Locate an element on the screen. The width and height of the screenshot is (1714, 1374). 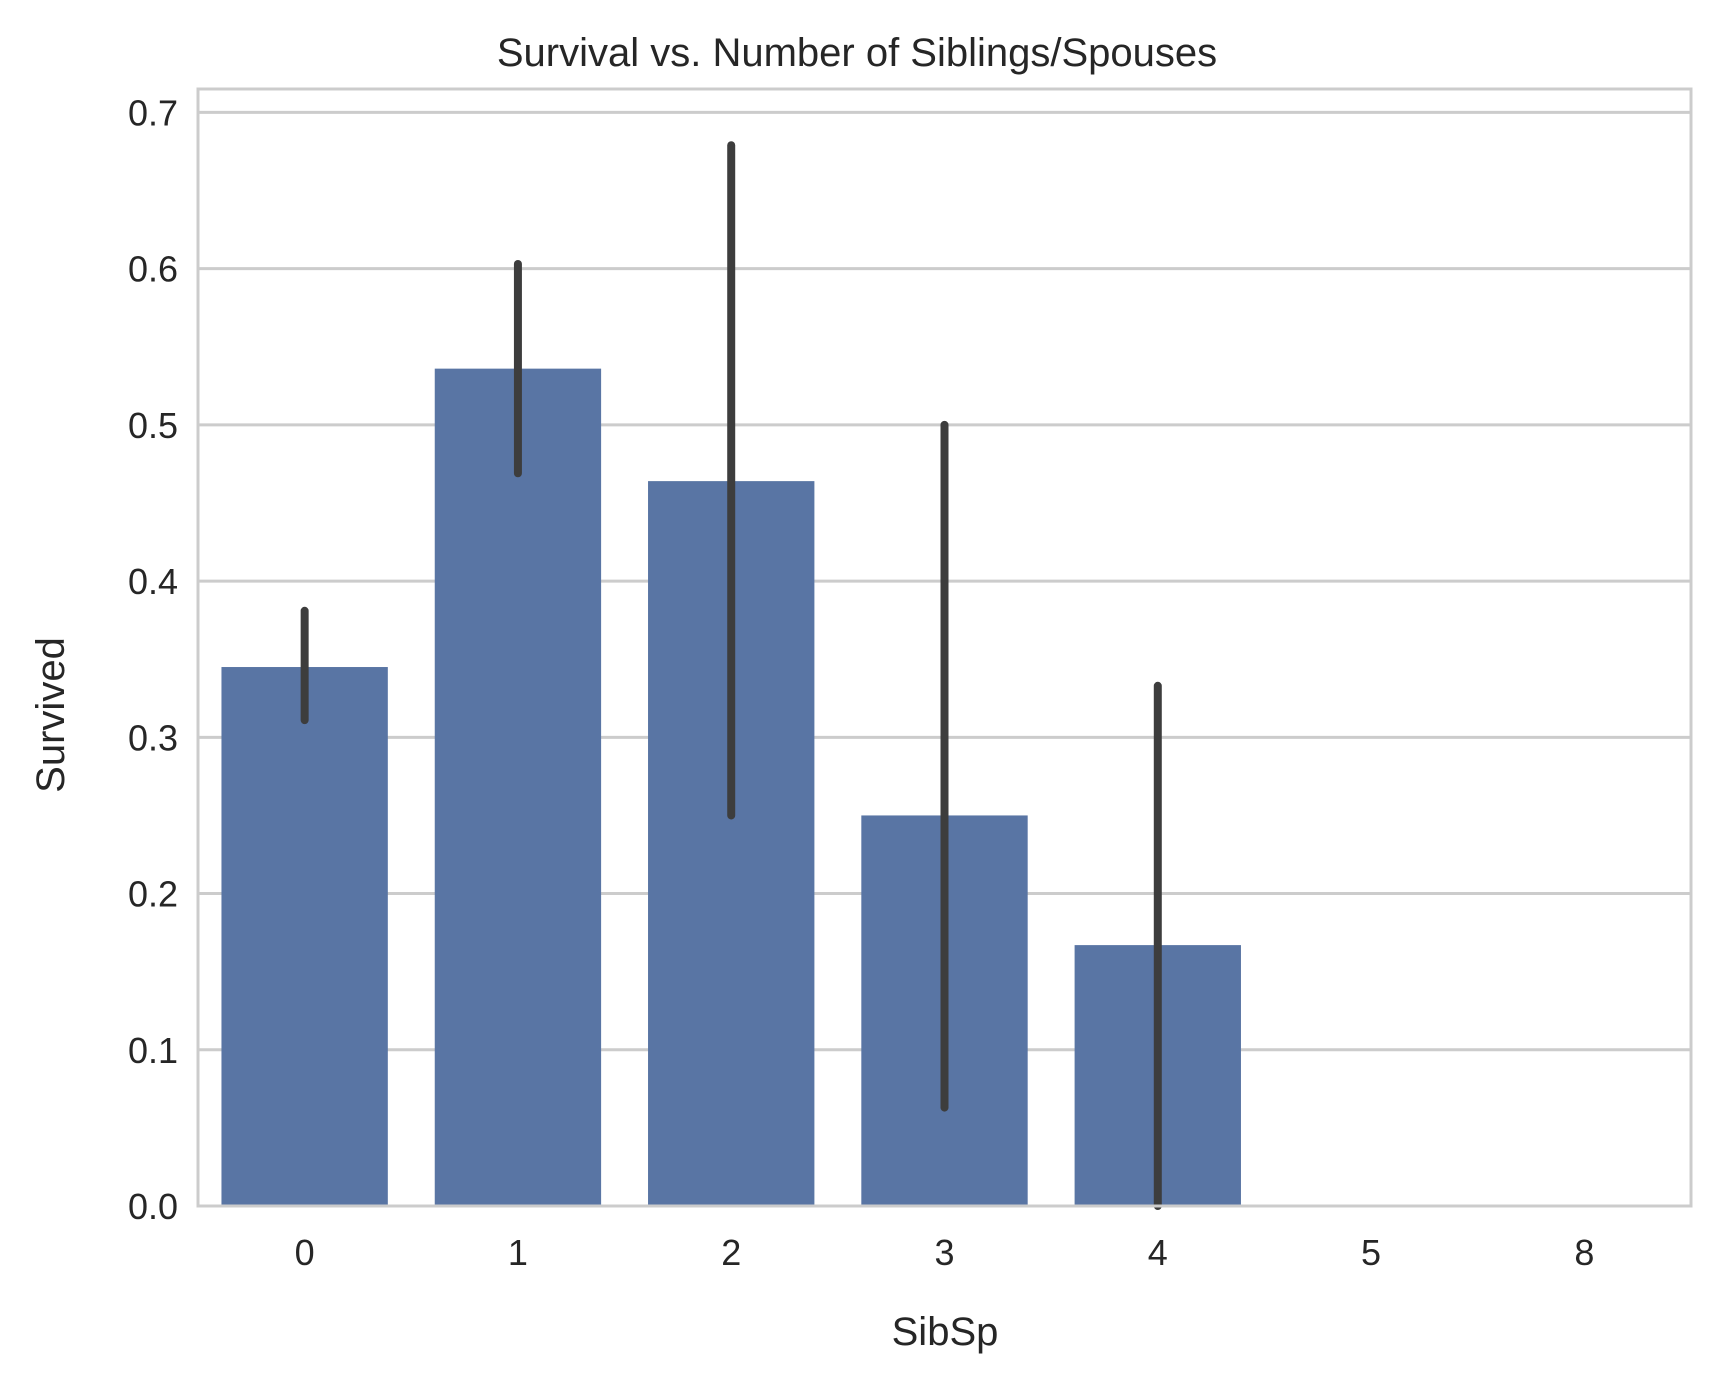
x-tick-label: 1 is located at coordinates (518, 1252).